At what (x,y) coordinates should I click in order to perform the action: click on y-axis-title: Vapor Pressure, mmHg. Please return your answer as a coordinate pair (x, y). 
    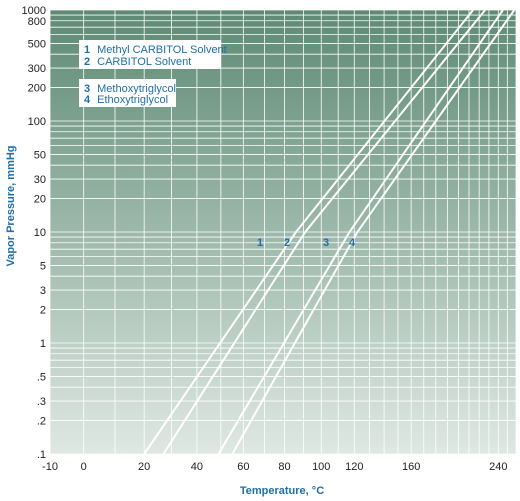
    Looking at the image, I should click on (11, 205).